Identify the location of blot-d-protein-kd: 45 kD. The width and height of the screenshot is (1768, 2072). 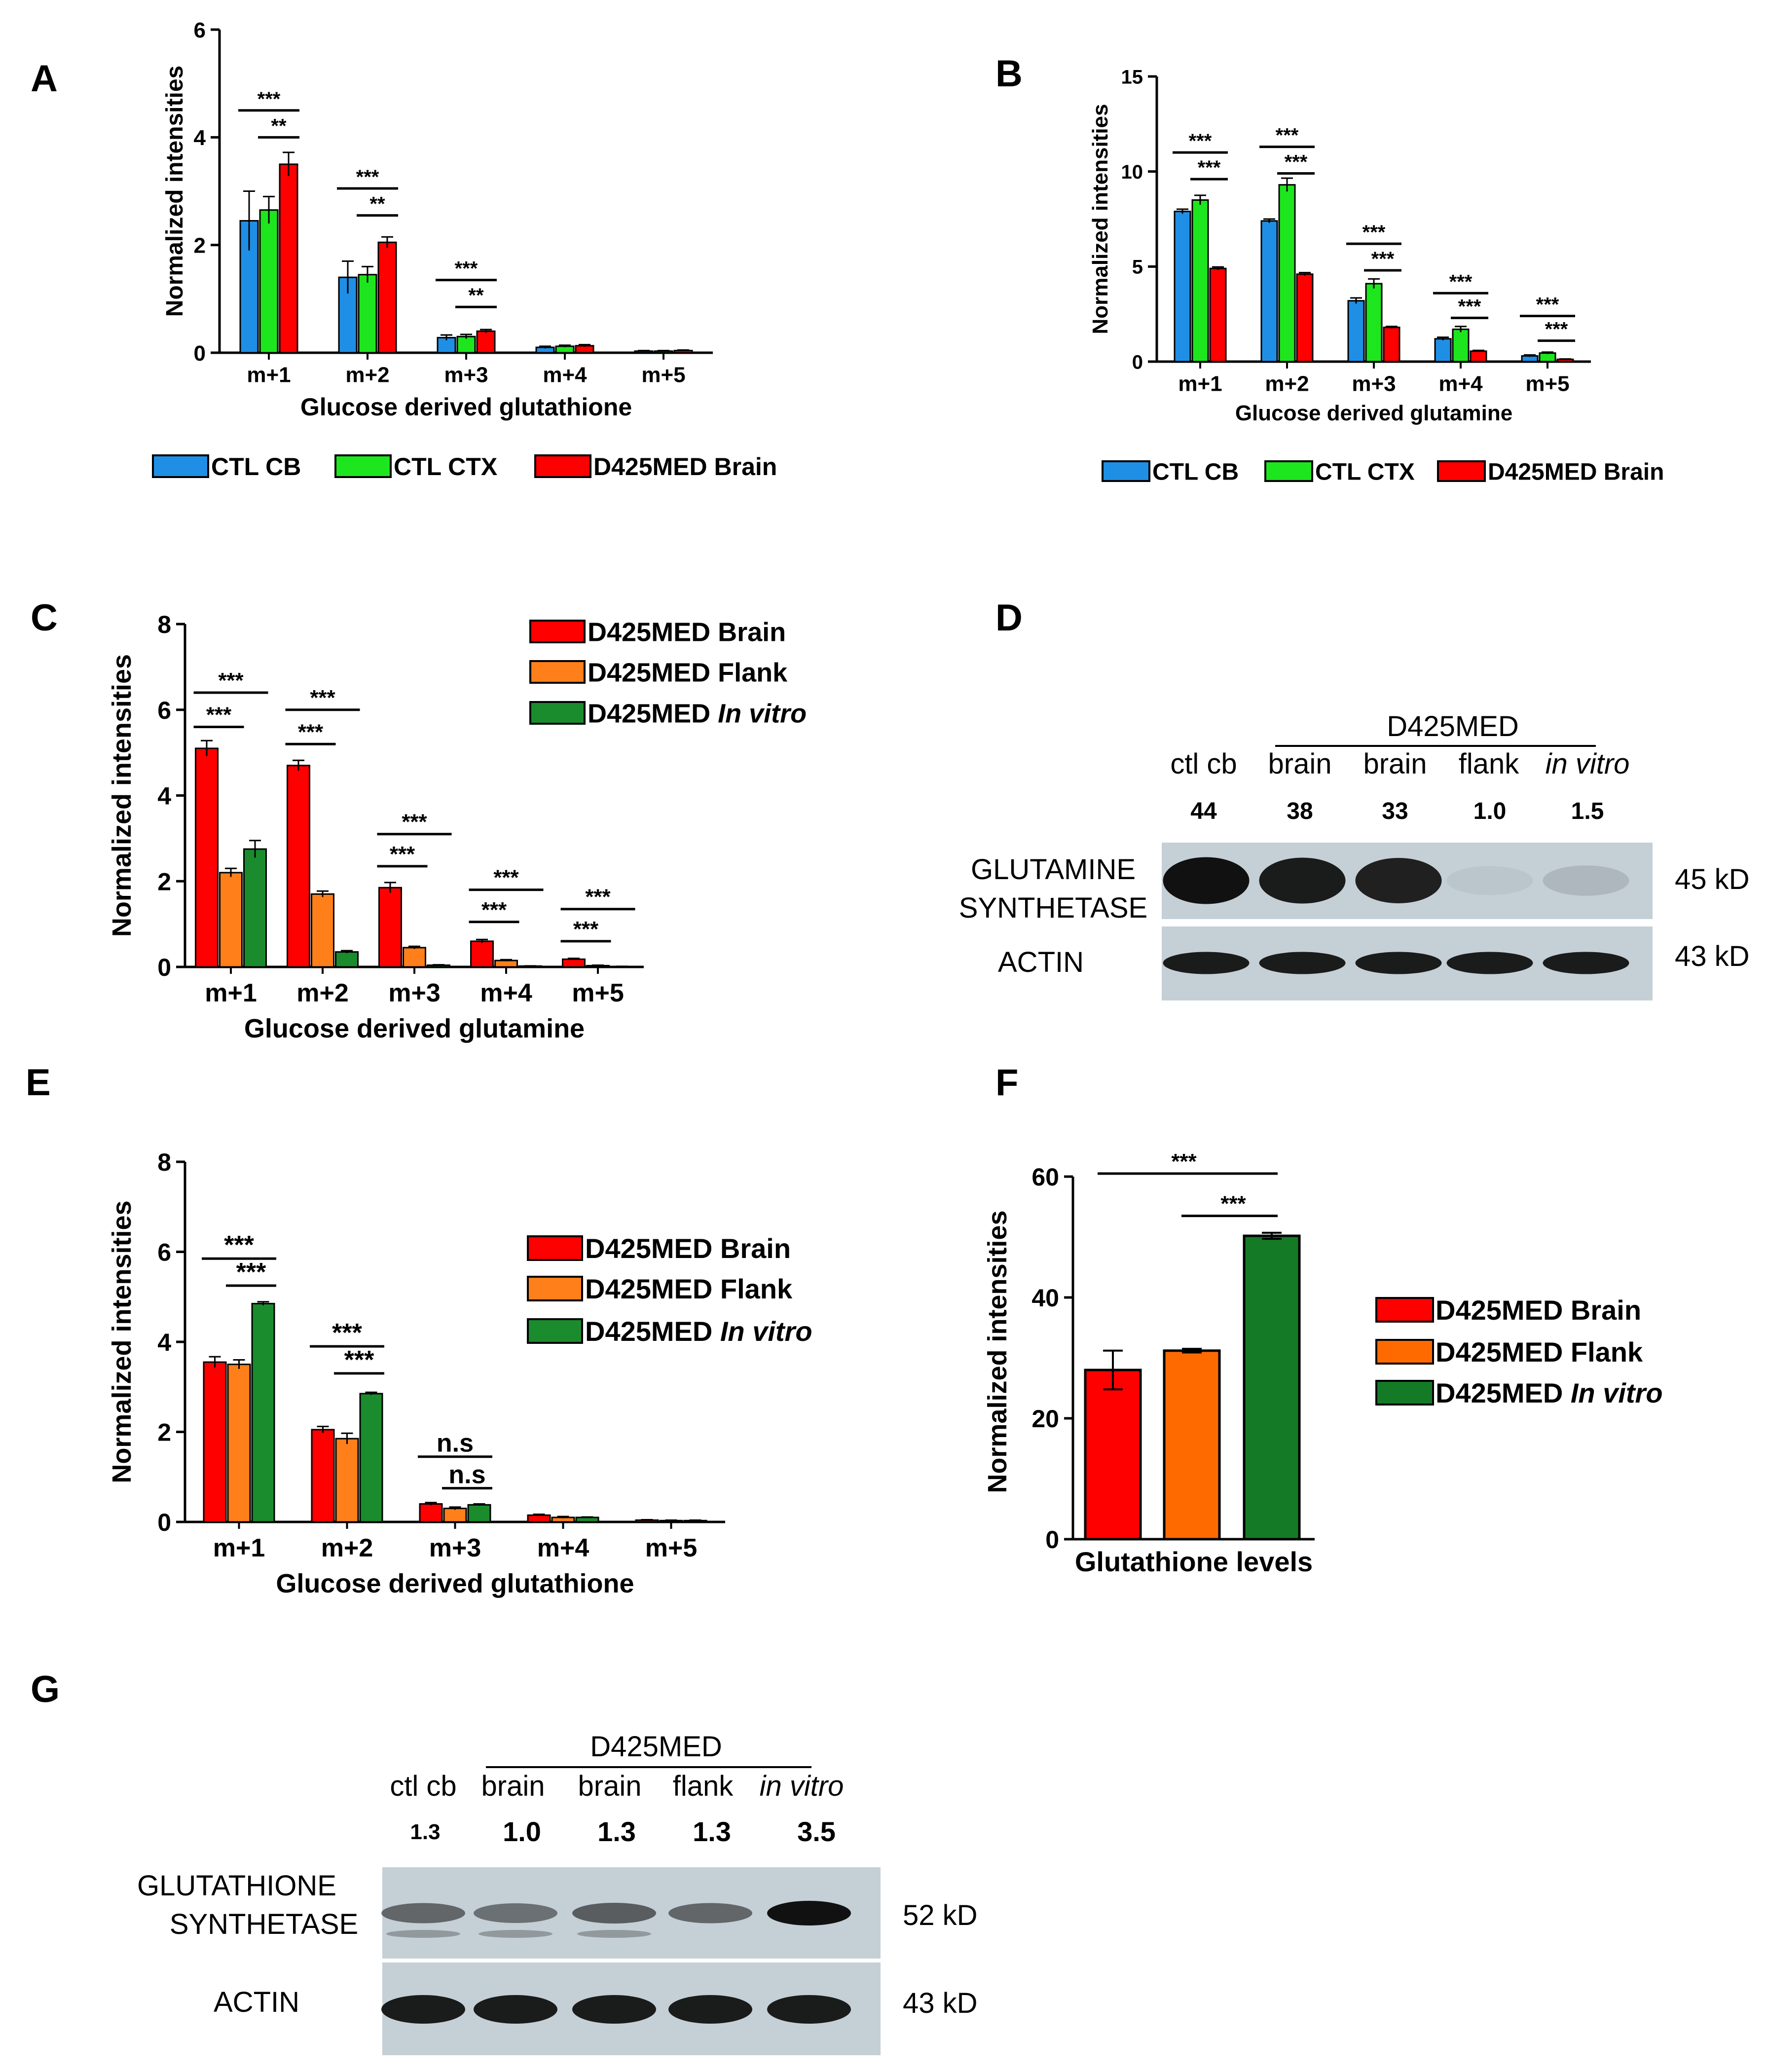
(1712, 879).